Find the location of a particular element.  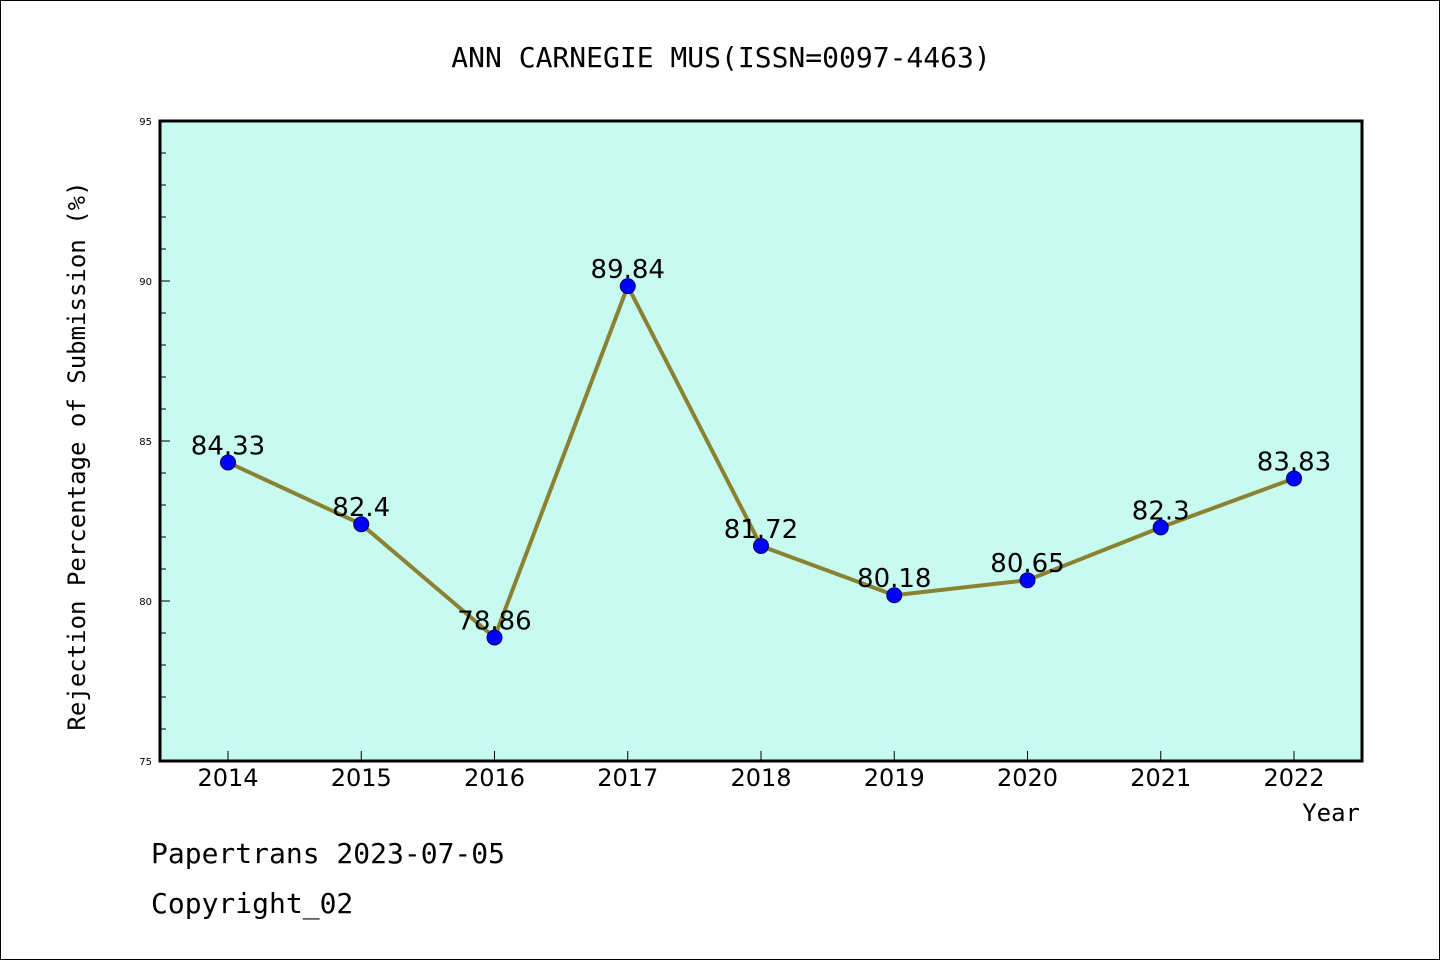

x-tick-label: 2017 is located at coordinates (627, 778).